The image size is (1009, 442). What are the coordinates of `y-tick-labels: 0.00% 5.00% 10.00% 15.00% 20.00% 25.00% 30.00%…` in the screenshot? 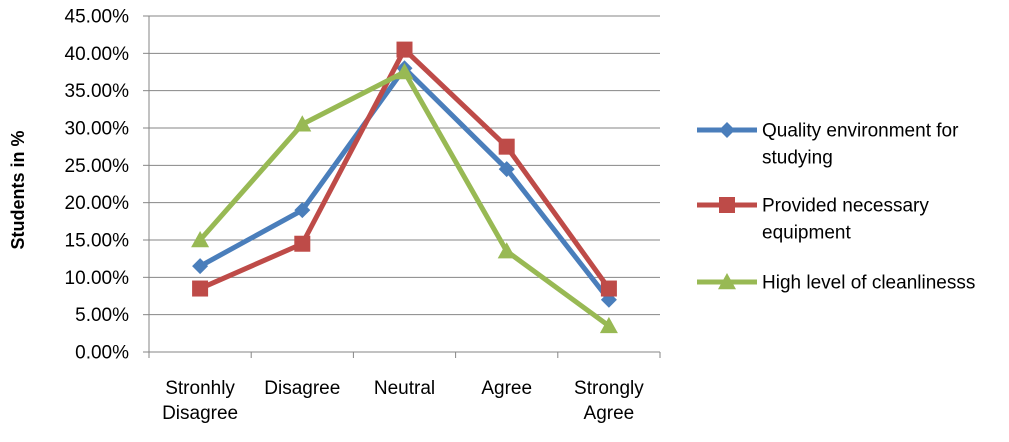 It's located at (97, 185).